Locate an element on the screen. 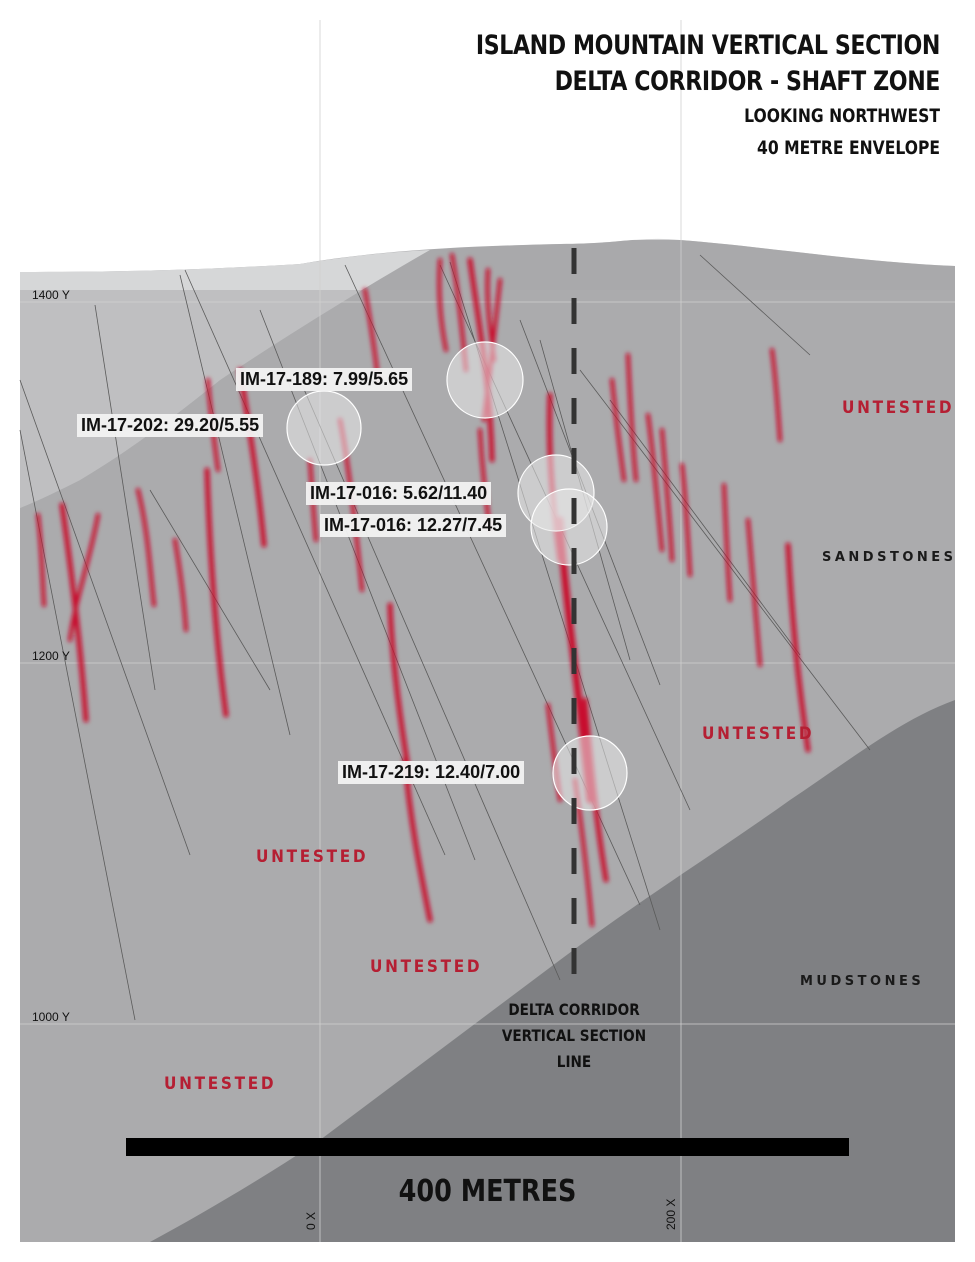 This screenshot has height=1262, width=975. elevation-label-1000: 1000 Y is located at coordinates (51, 1017).